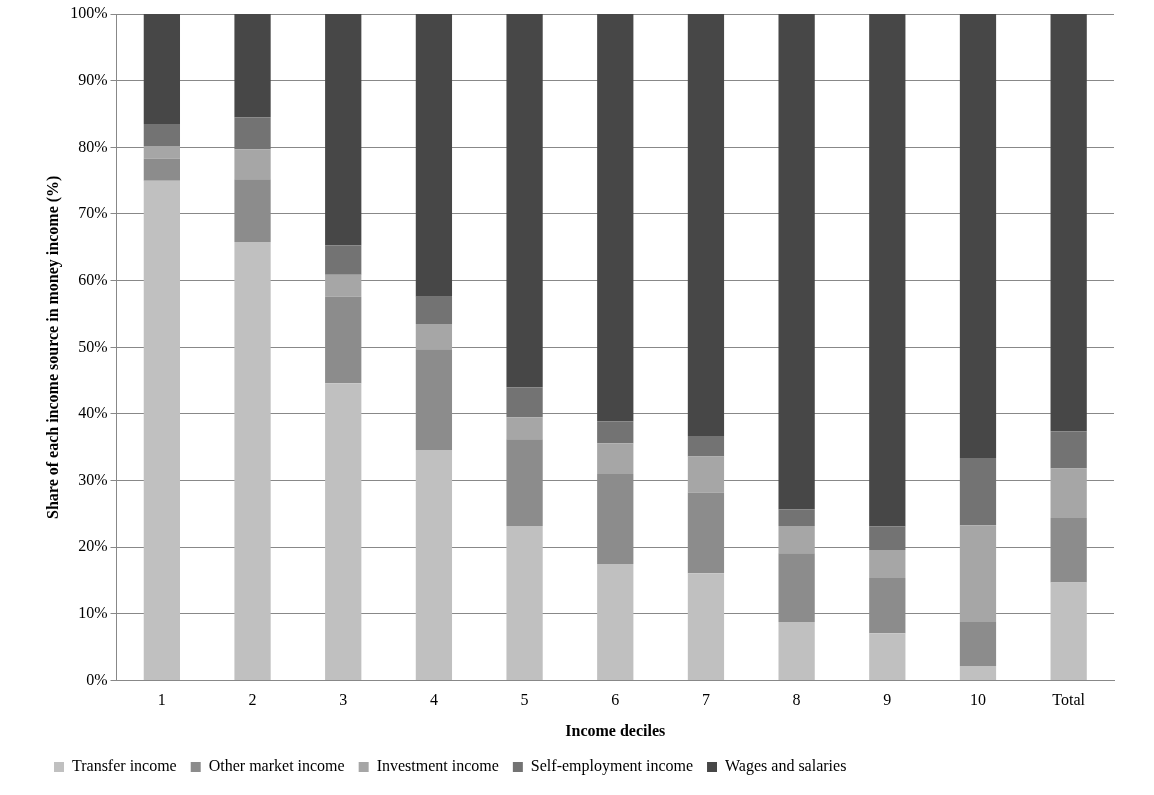  What do you see at coordinates (1069, 700) in the screenshot?
I see `x-tick-label: Total` at bounding box center [1069, 700].